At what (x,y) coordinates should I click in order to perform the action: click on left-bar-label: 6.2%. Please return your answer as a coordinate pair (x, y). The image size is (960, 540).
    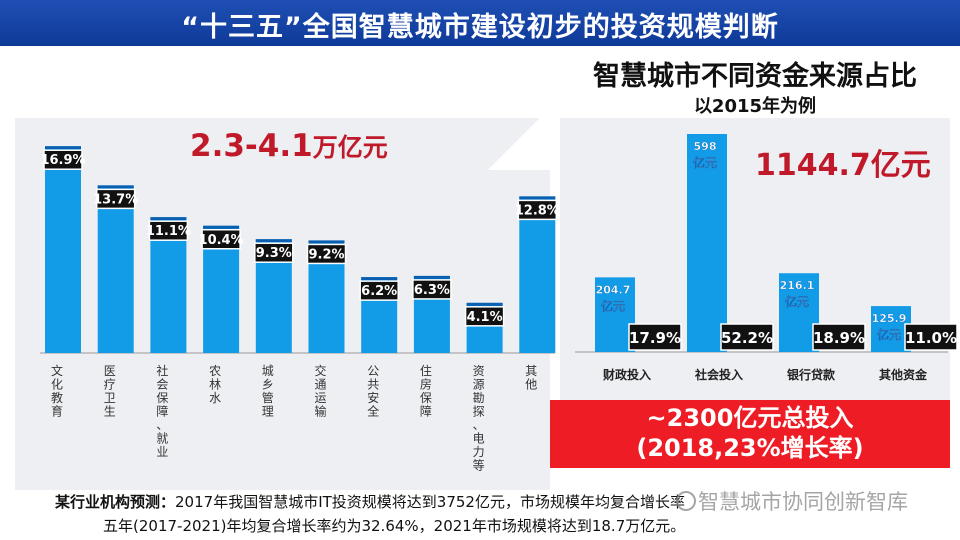
    Looking at the image, I should click on (379, 291).